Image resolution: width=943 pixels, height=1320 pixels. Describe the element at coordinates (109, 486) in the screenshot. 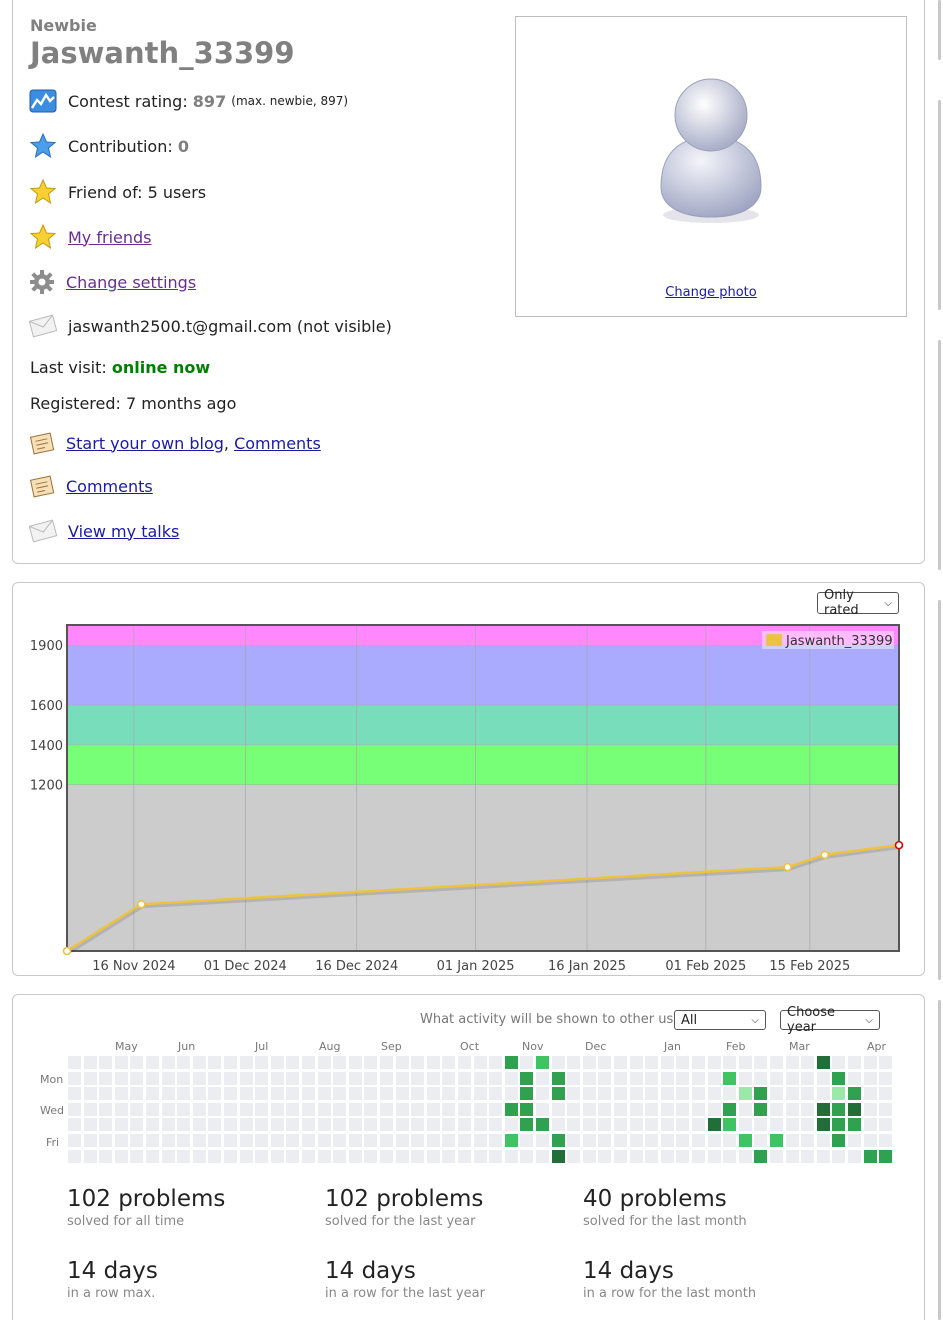

I see `comments-link: Comments` at that location.